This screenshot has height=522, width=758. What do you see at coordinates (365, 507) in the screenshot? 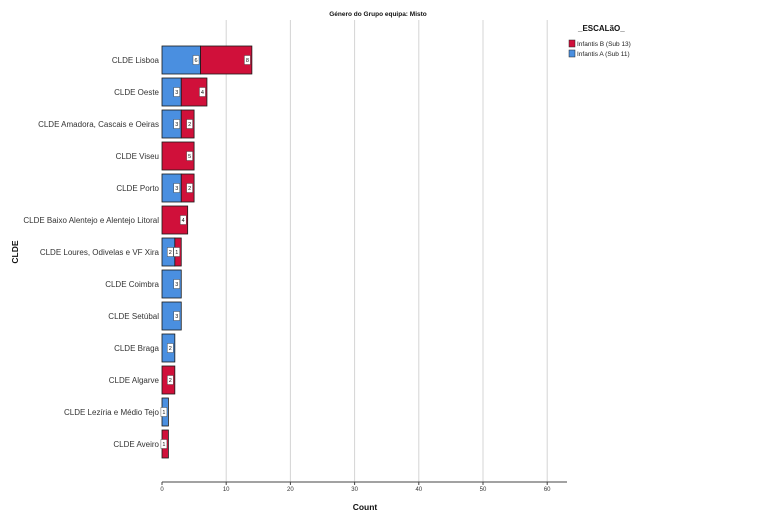
I see `x-axis-title: Count` at bounding box center [365, 507].